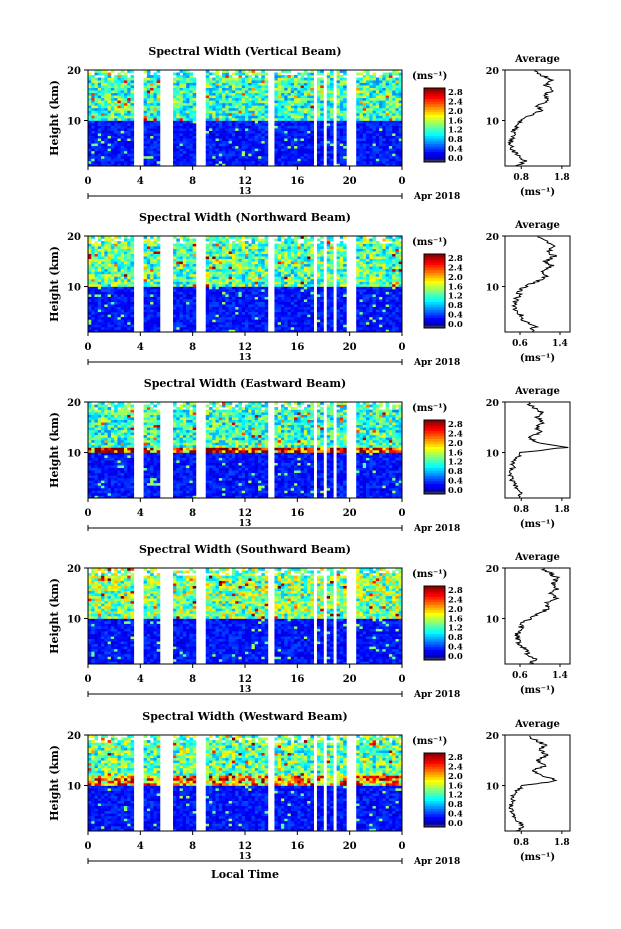 The image size is (621, 929). What do you see at coordinates (455, 150) in the screenshot?
I see `colorbar-tick-label: 0.4` at bounding box center [455, 150].